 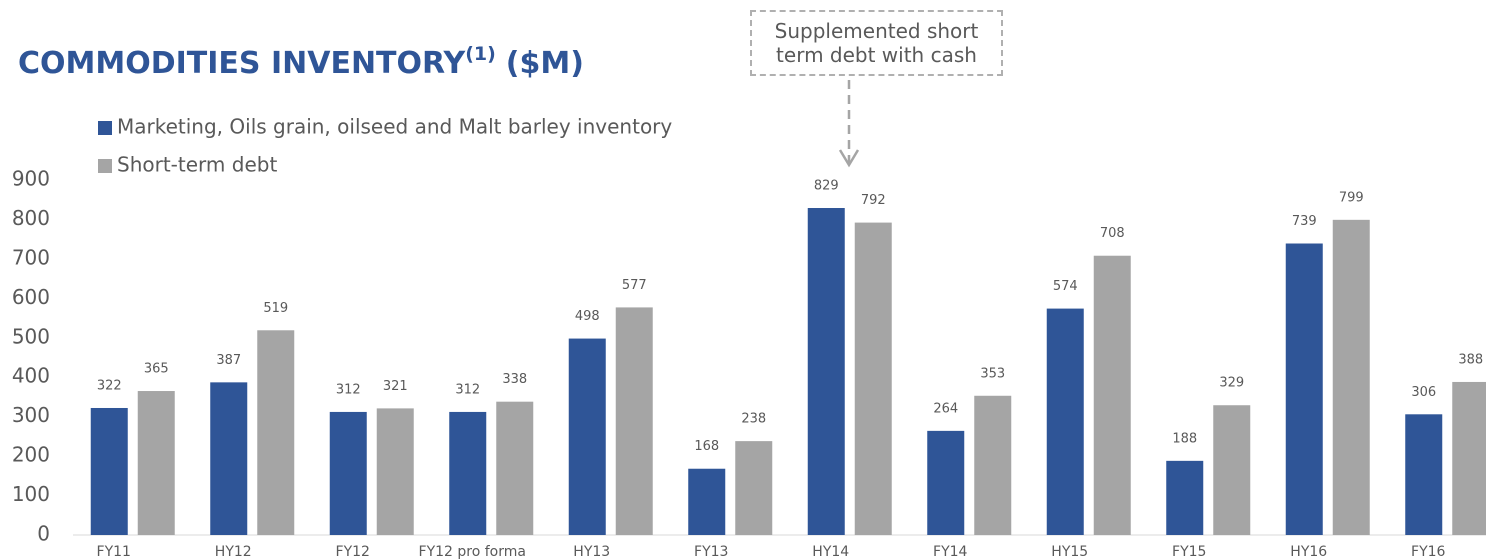 What do you see at coordinates (31, 336) in the screenshot?
I see `y-tick-label: 500` at bounding box center [31, 336].